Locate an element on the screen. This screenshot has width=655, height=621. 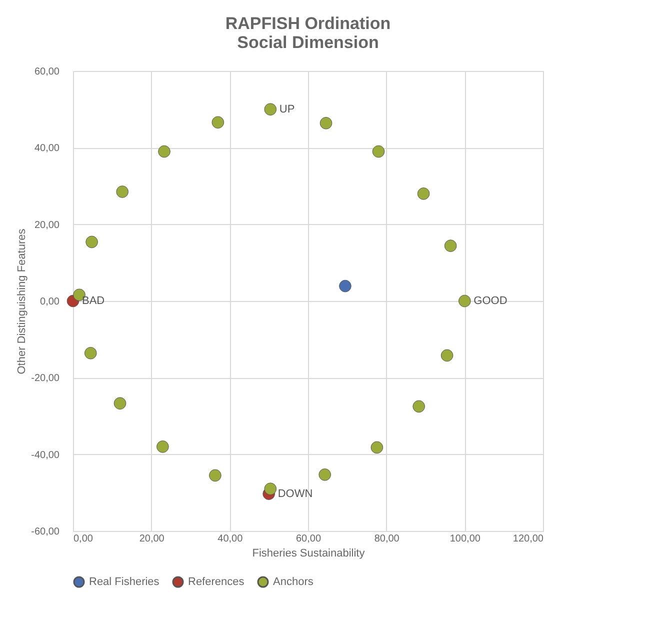
annotation: GOOD is located at coordinates (491, 301).